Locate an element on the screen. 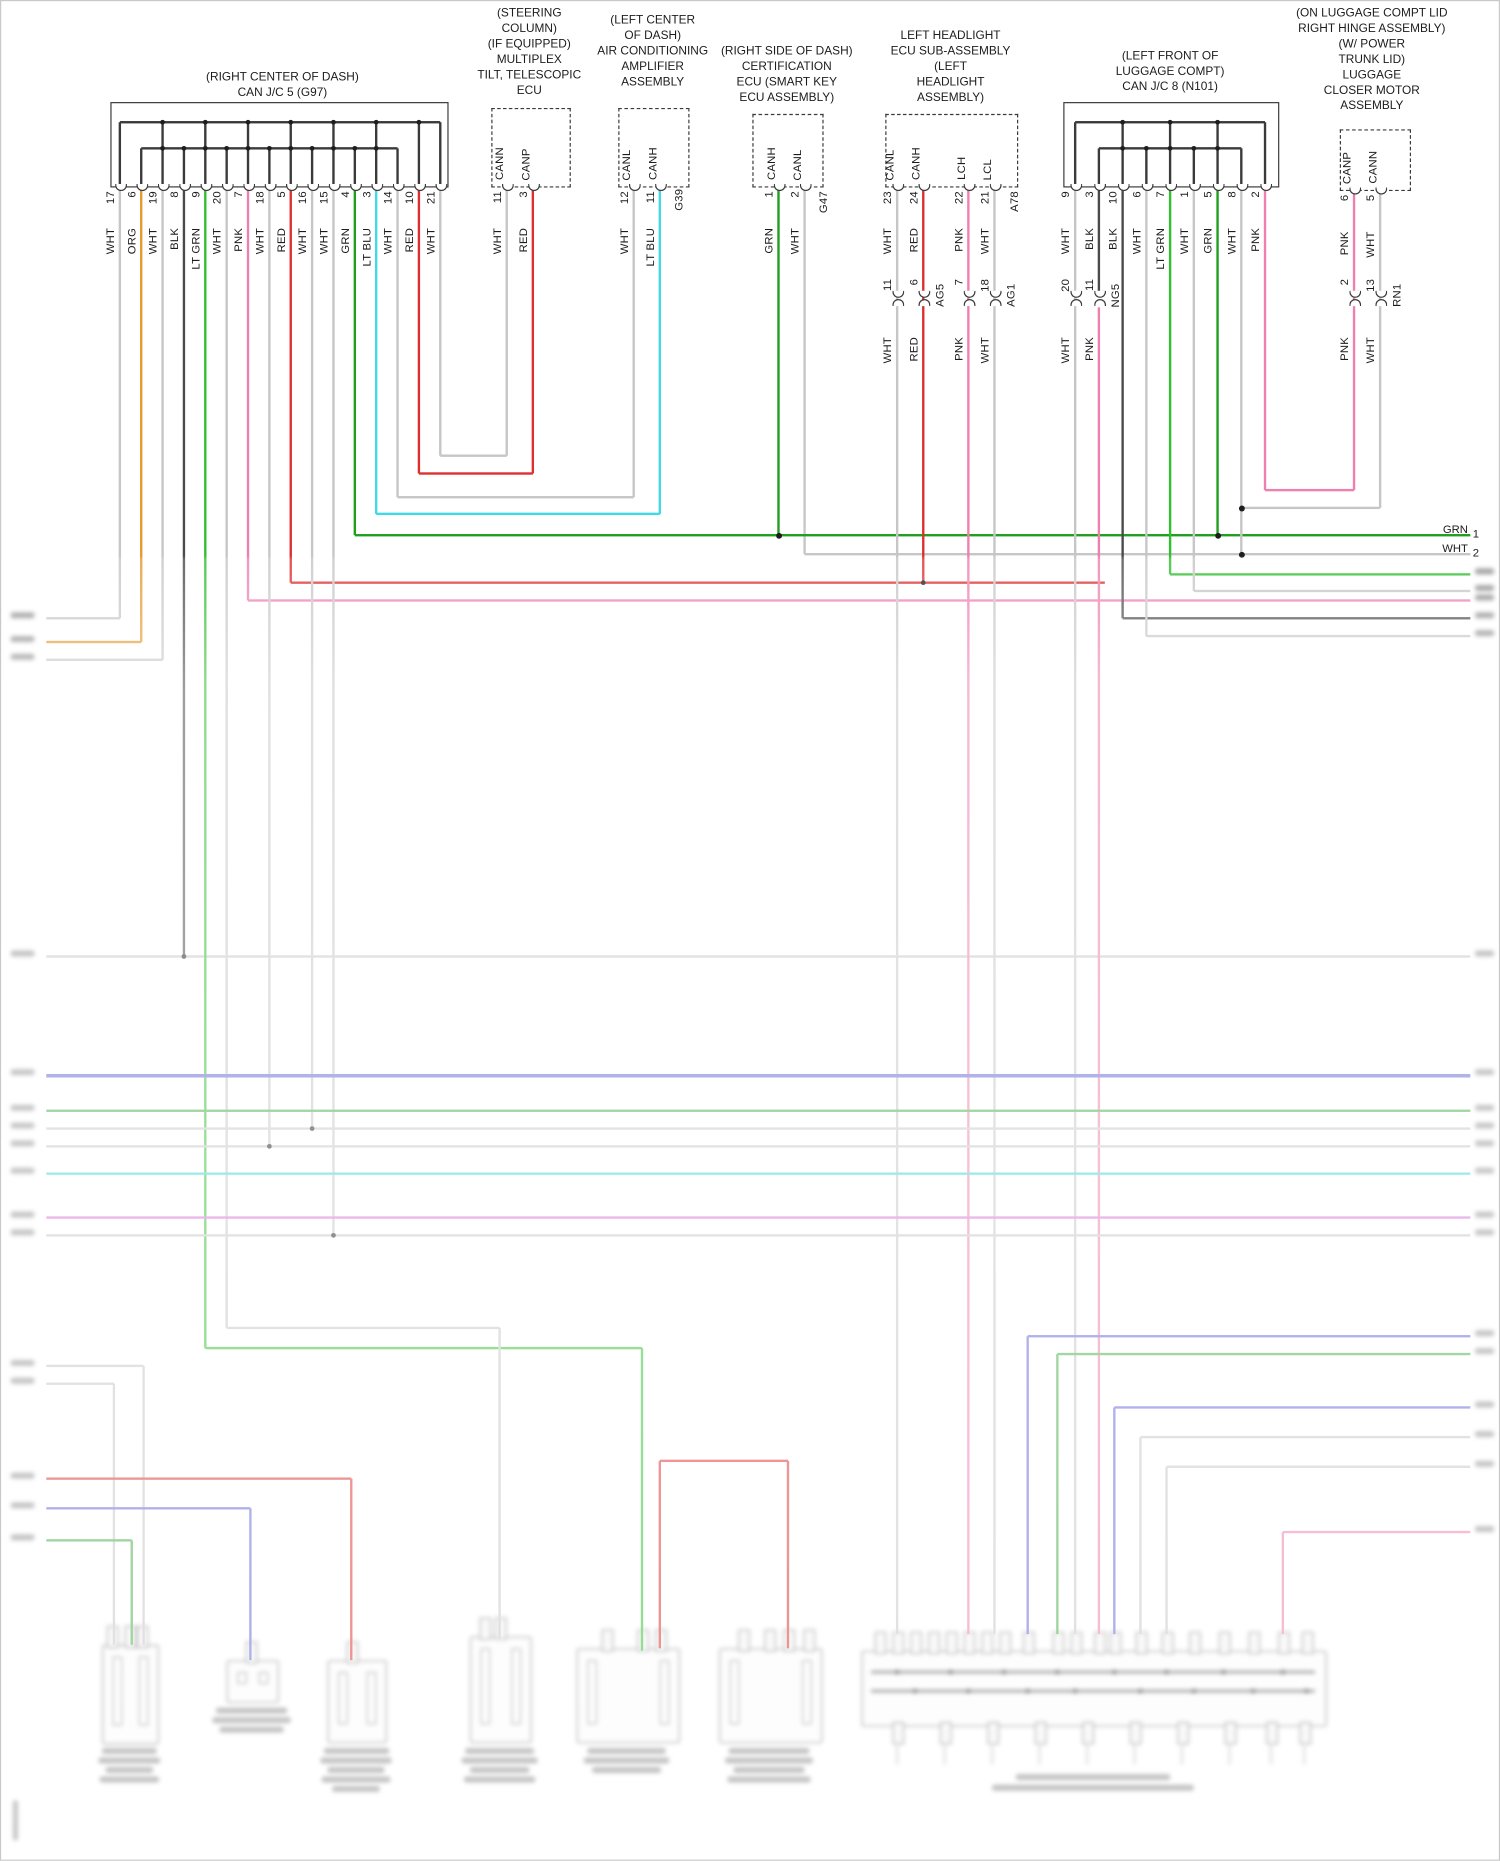  pin-number: 7 is located at coordinates (239, 194).